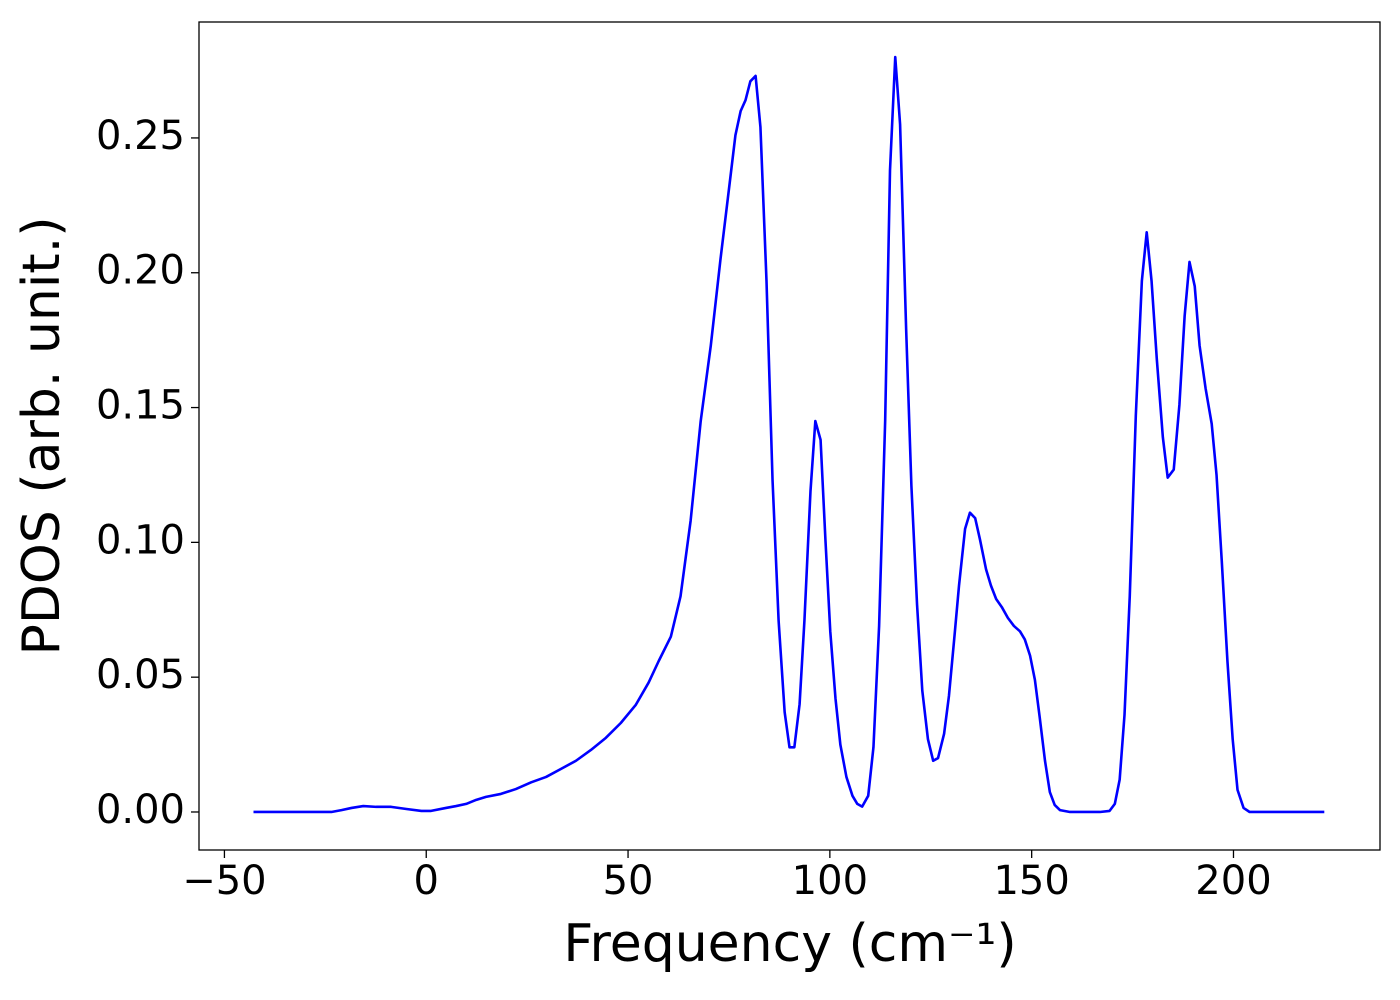 This screenshot has width=1400, height=1000. What do you see at coordinates (140, 136) in the screenshot?
I see `y-tick-label: 0.25` at bounding box center [140, 136].